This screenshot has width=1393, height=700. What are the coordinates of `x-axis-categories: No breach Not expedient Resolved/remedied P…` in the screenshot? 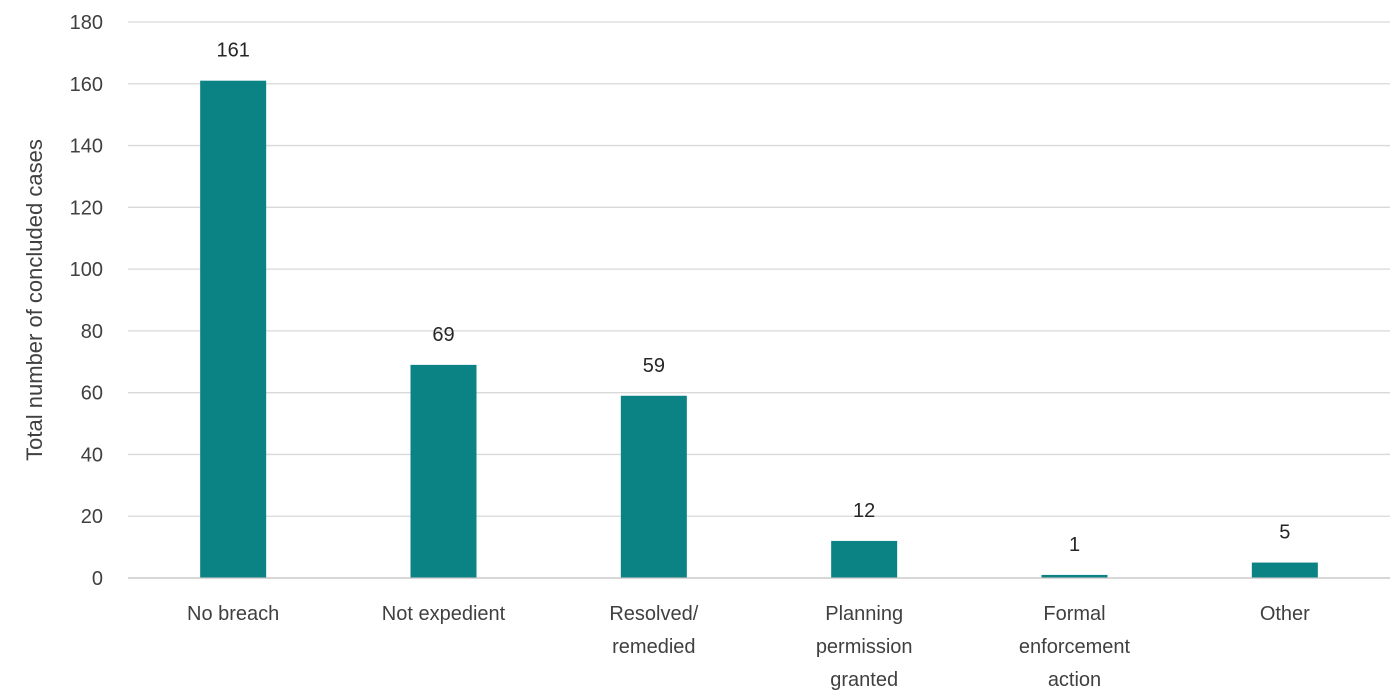 It's located at (748, 647).